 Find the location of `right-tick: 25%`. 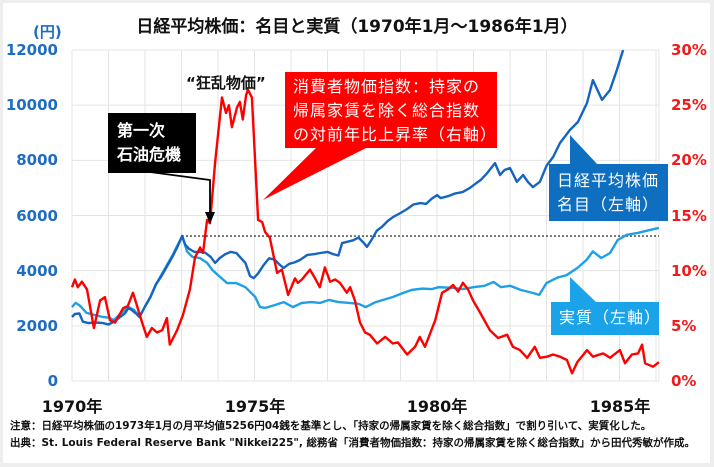

right-tick: 25% is located at coordinates (689, 105).